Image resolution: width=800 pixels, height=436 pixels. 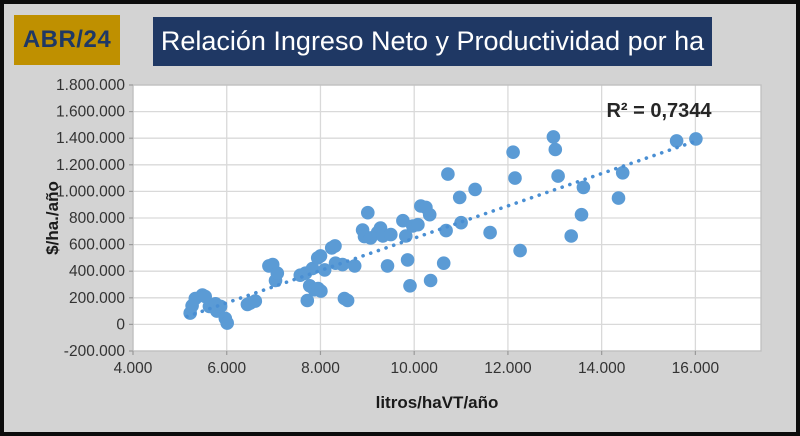 What do you see at coordinates (602, 368) in the screenshot?
I see `x-tick-label: 14.000` at bounding box center [602, 368].